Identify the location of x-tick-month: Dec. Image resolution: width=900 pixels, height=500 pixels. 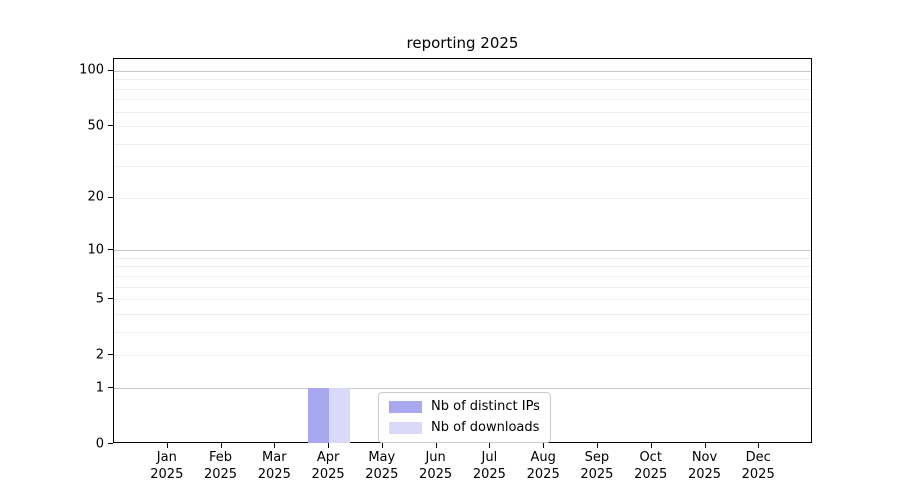
(758, 457).